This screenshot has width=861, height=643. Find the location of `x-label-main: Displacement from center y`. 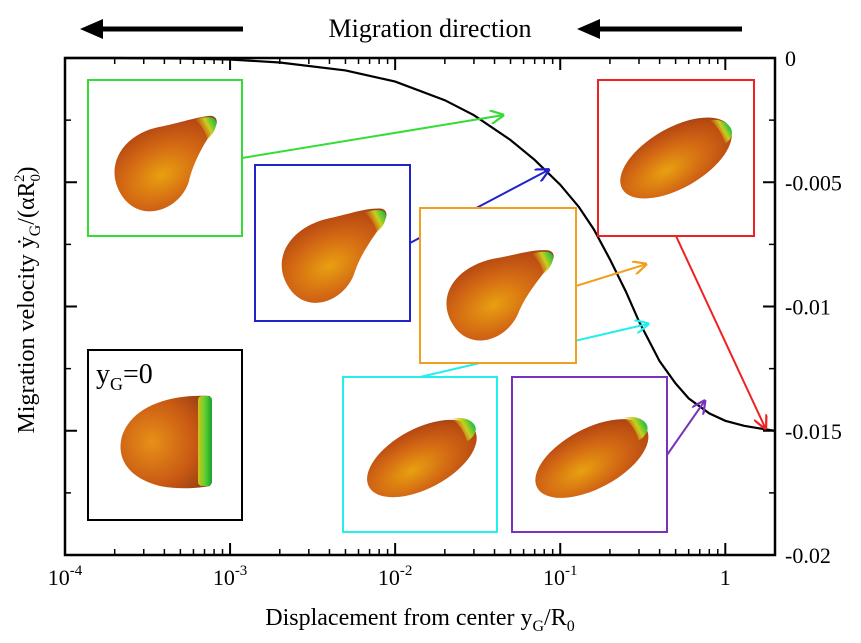

x-label-main: Displacement from center y is located at coordinates (398, 618).